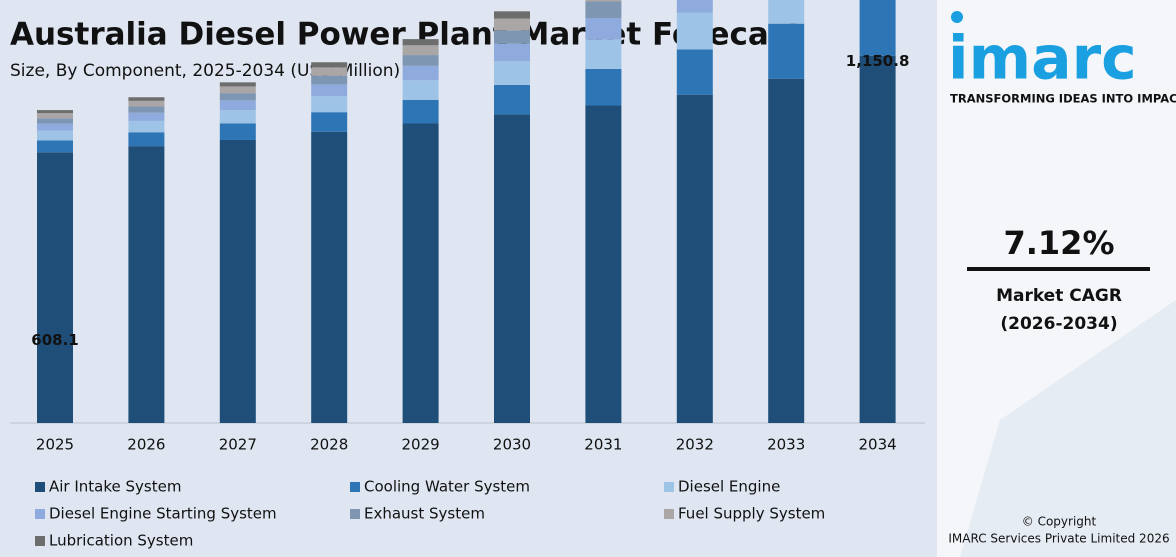 Image resolution: width=1176 pixels, height=557 pixels. Describe the element at coordinates (786, 445) in the screenshot. I see `x-tick-label: 2033` at that location.